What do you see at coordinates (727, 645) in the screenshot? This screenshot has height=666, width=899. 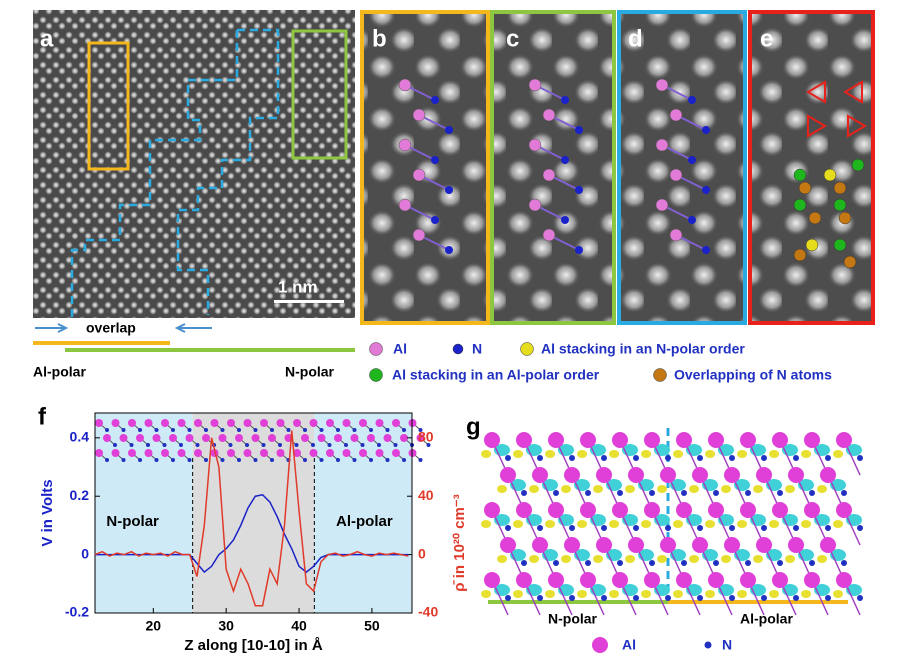 I see `legend-label: N` at bounding box center [727, 645].